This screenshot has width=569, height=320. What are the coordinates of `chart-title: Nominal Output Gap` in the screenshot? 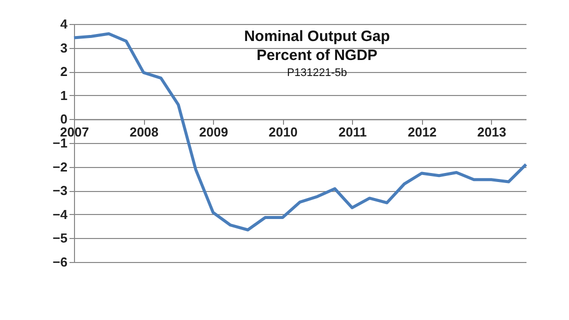 It's located at (317, 36).